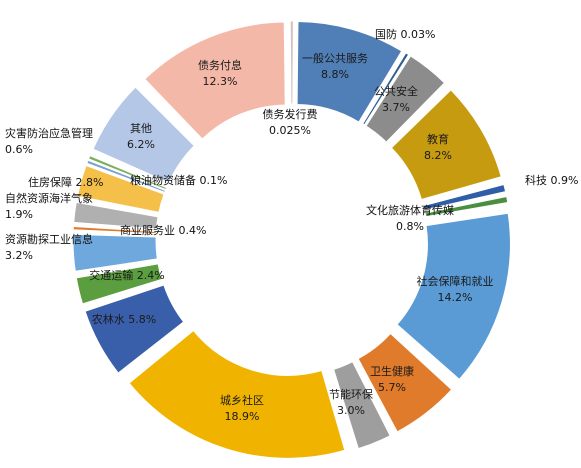  What do you see at coordinates (19, 149) in the screenshot?
I see `slice-value-17: 0.6%` at bounding box center [19, 149].